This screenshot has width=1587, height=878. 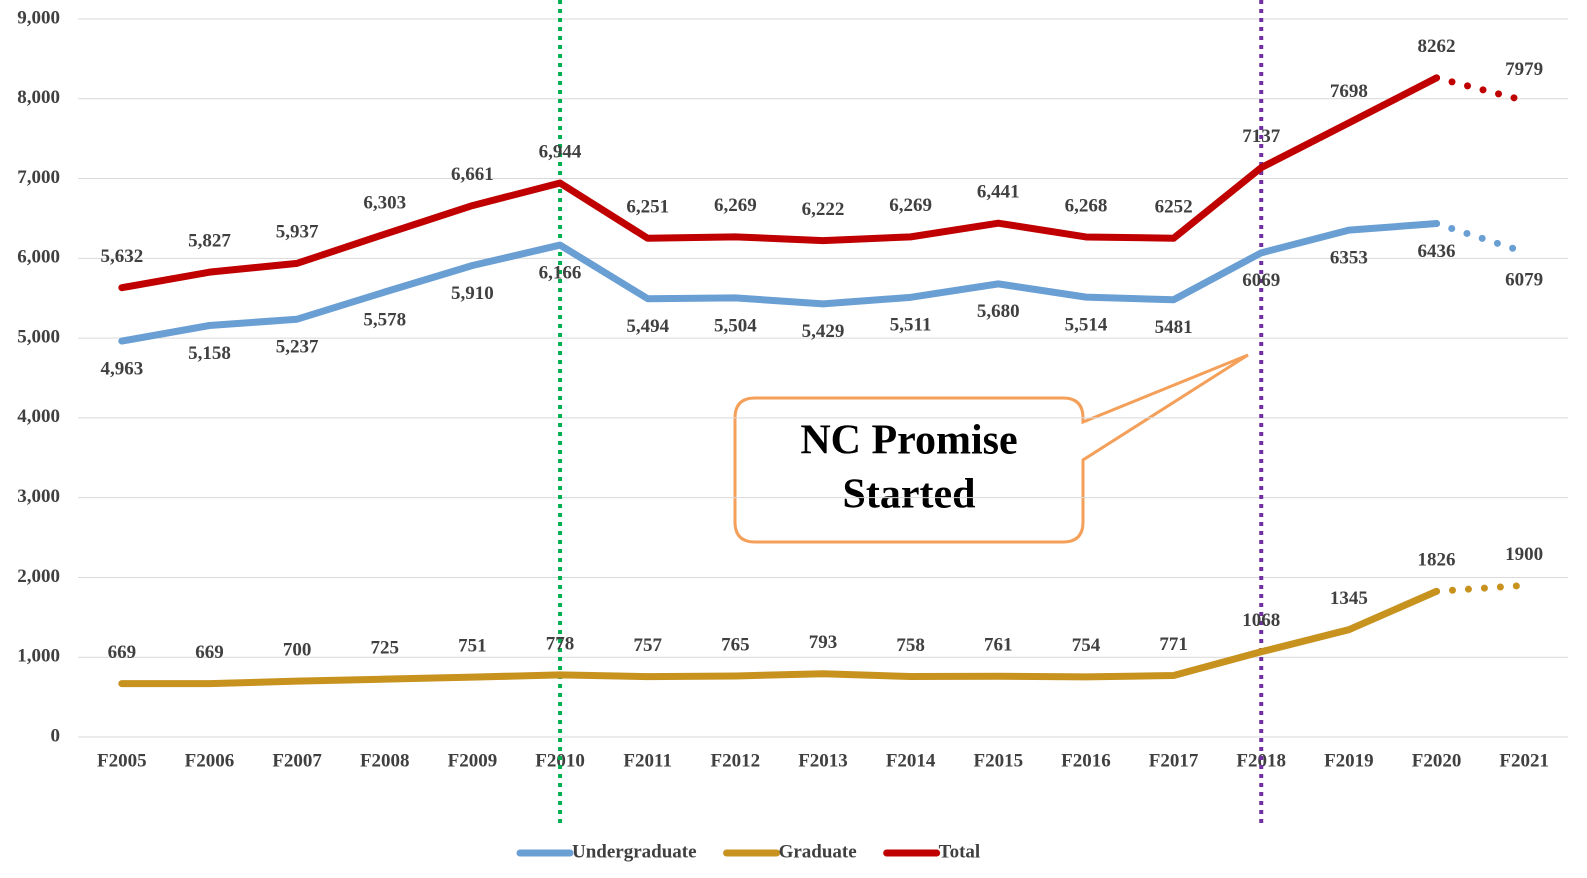 What do you see at coordinates (38, 336) in the screenshot?
I see `y-tick-label: 5,000` at bounding box center [38, 336].